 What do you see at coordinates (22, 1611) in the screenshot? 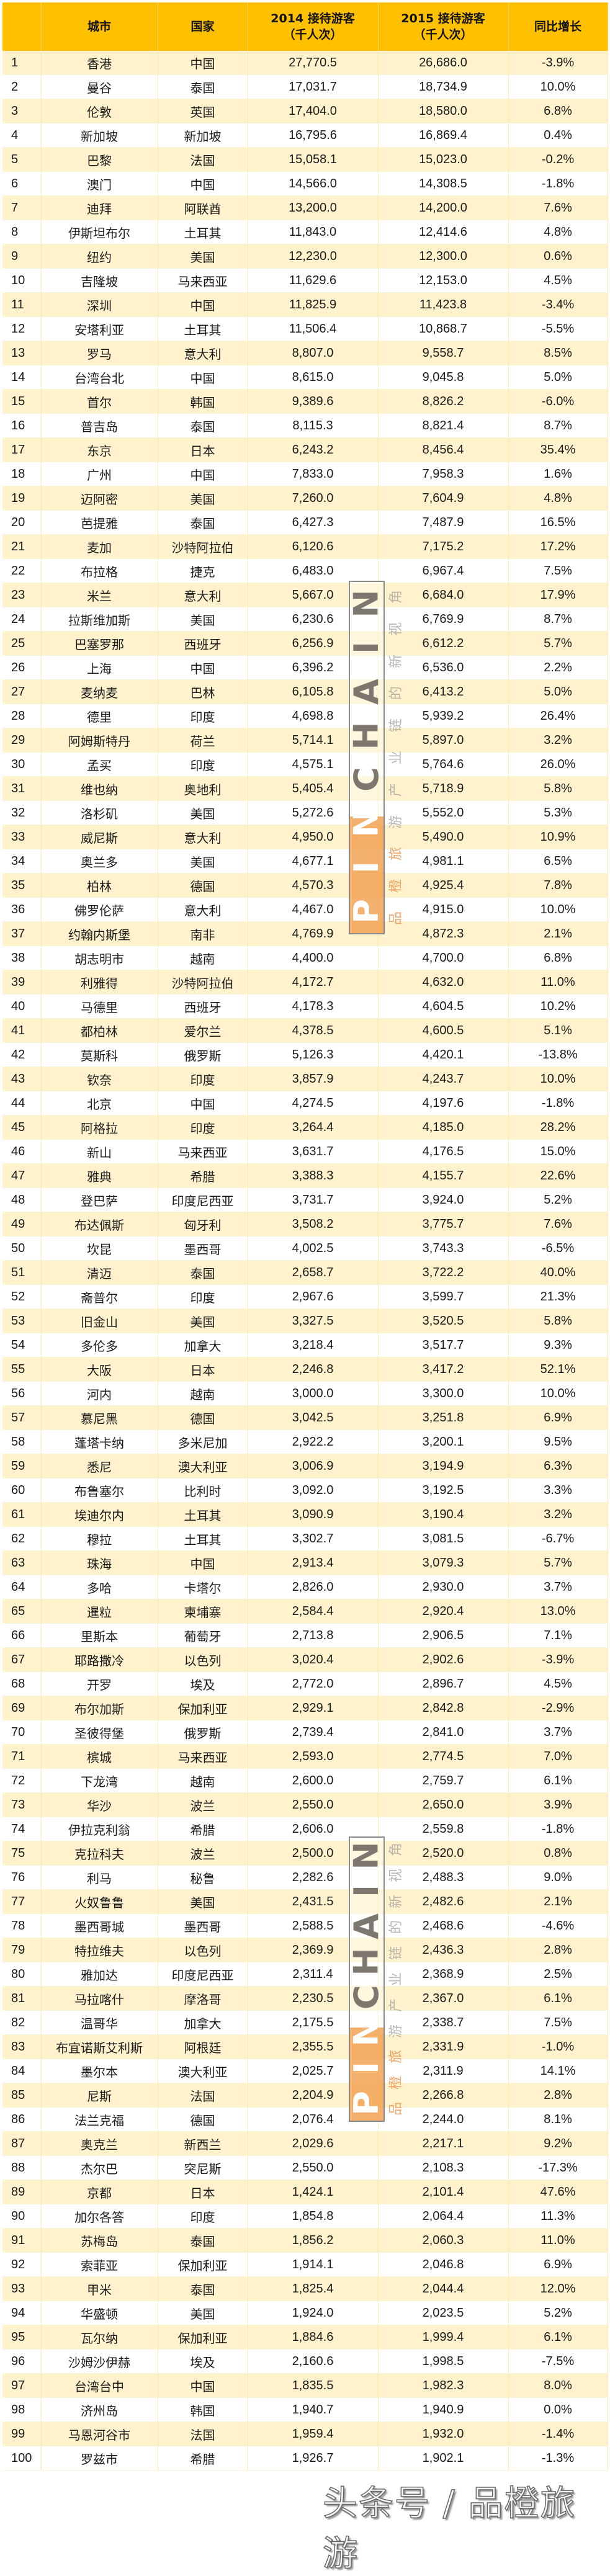
I see `rank-cell: 65` at bounding box center [22, 1611].